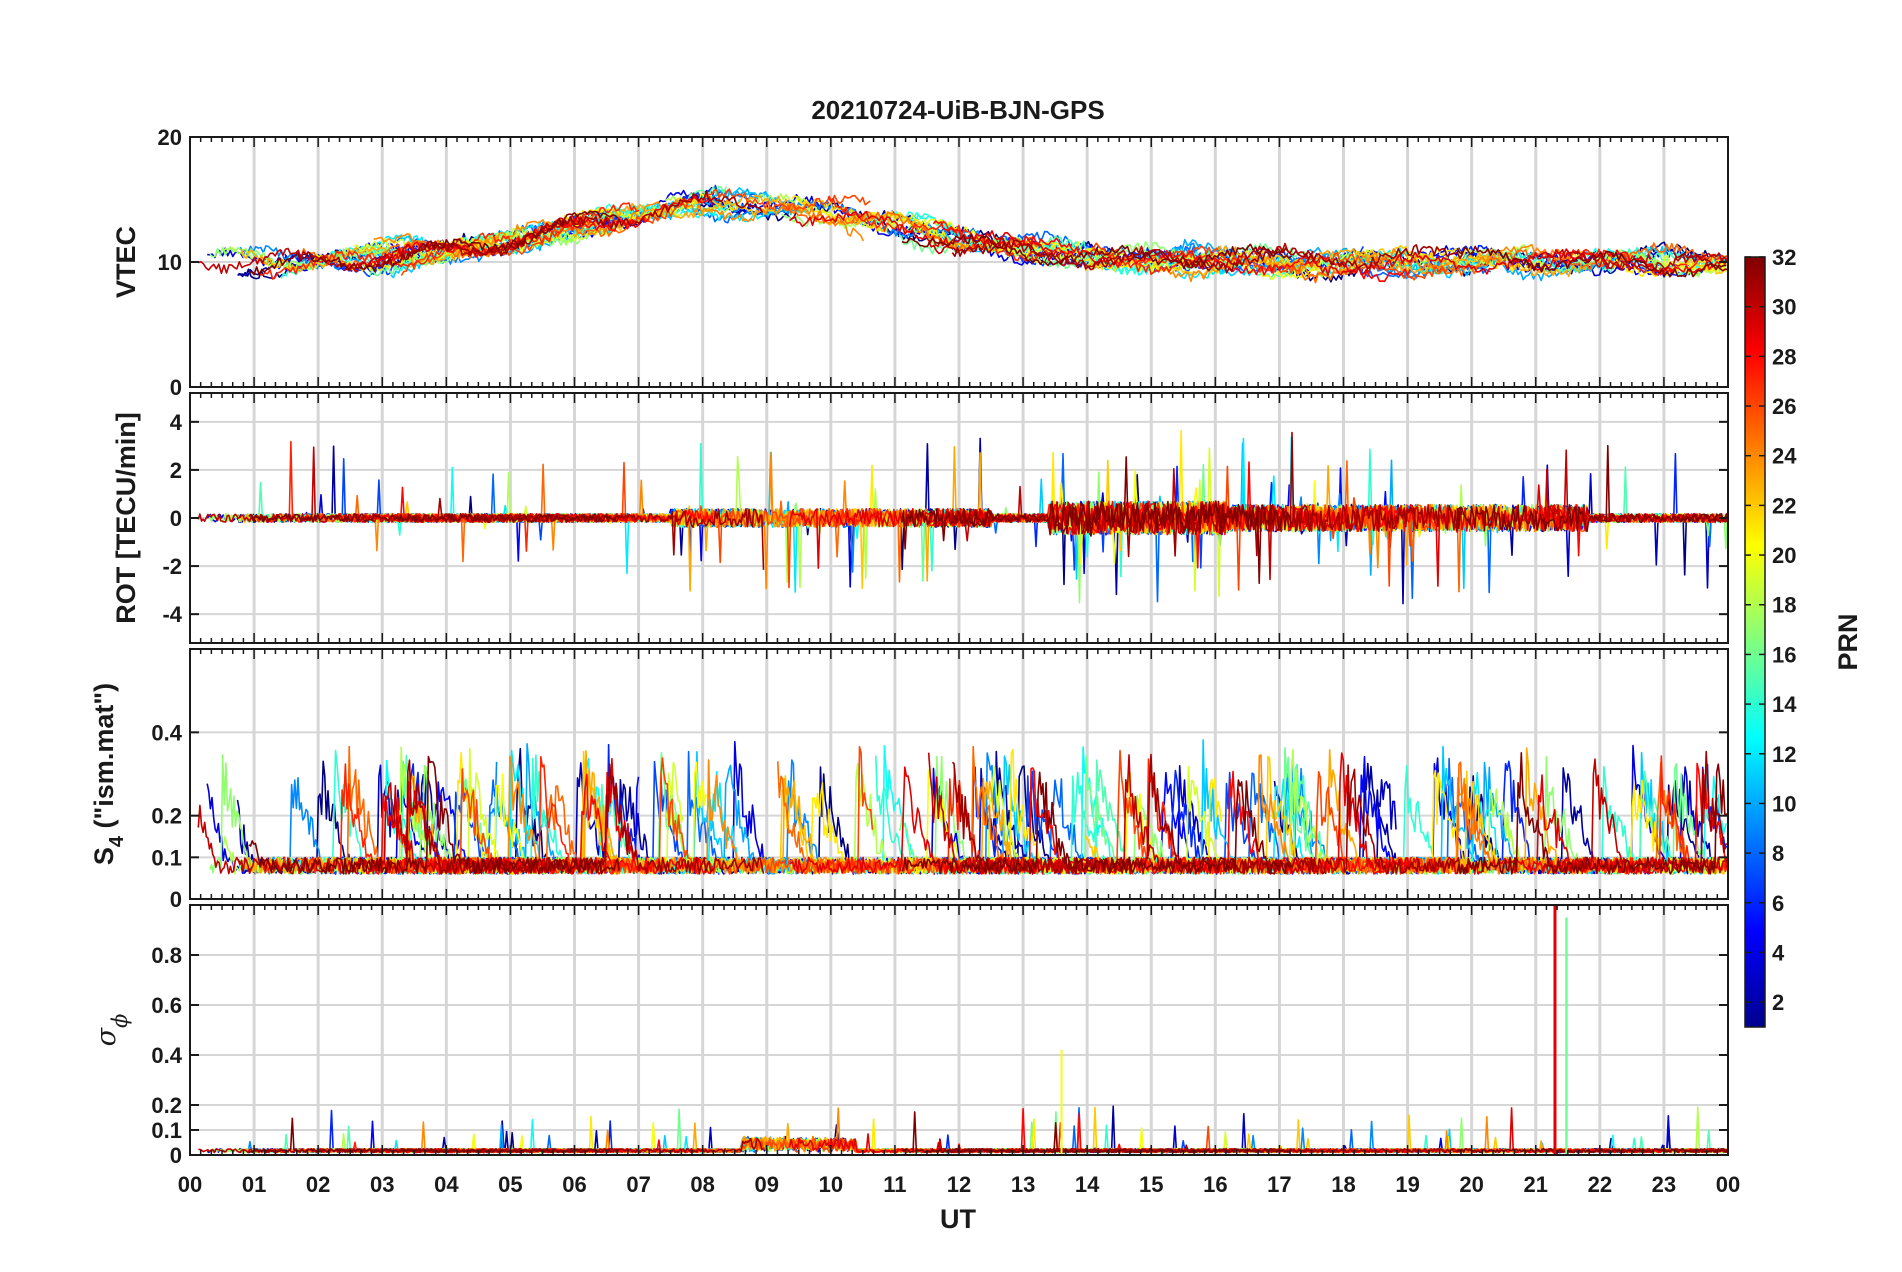 The width and height of the screenshot is (1902, 1272). Describe the element at coordinates (831, 1184) in the screenshot. I see `x-tick-label: 10` at that location.